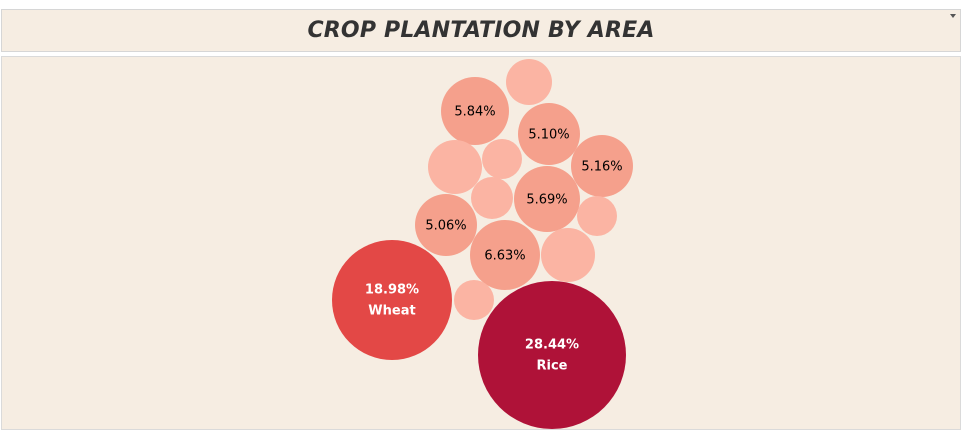 Image resolution: width=973 pixels, height=434 pixels. Describe the element at coordinates (552, 366) in the screenshot. I see `bubble-category-label: Rice` at that location.